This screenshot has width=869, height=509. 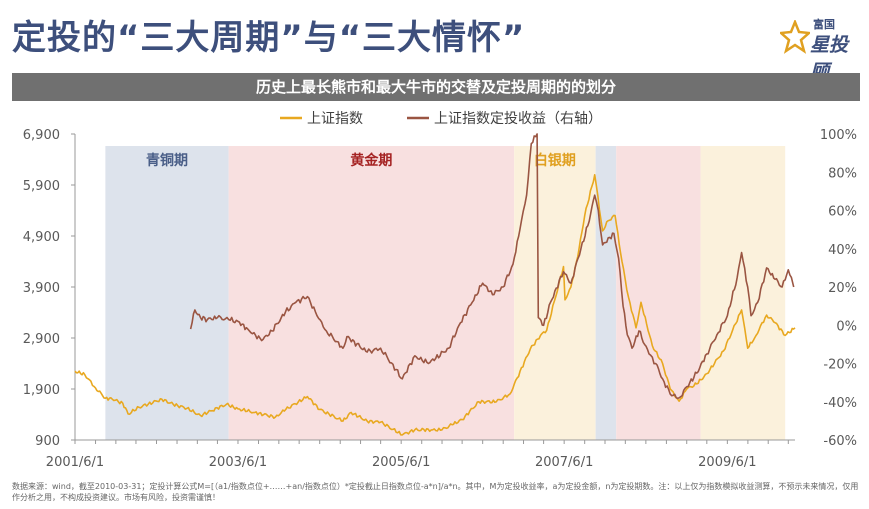 What do you see at coordinates (41, 390) in the screenshot?
I see `y-left-tick-label: 1,900` at bounding box center [41, 390].